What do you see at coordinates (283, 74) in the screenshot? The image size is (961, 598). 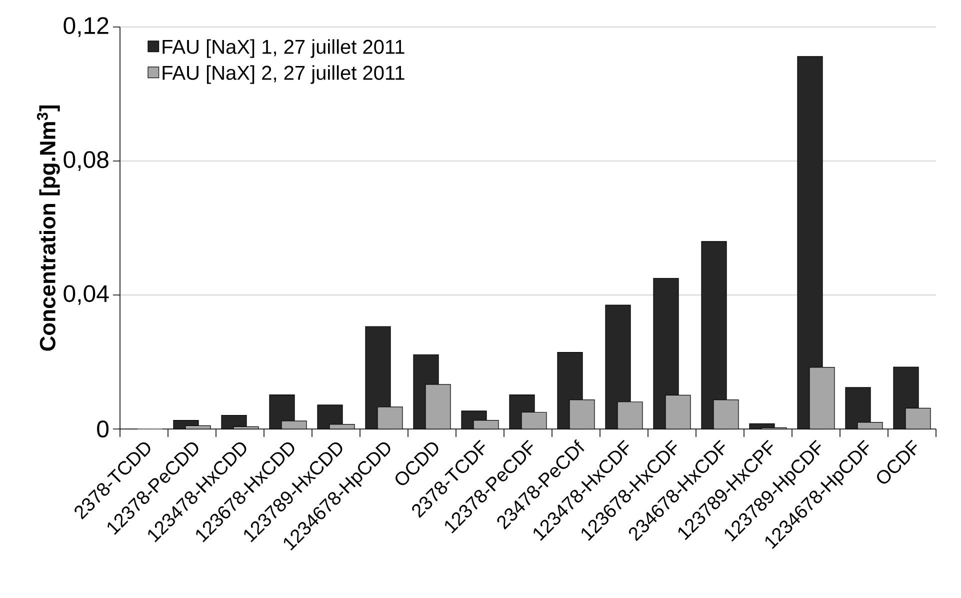 I see `legend-label: FAU [NaX] 2, 27 juillet 2011` at bounding box center [283, 74].